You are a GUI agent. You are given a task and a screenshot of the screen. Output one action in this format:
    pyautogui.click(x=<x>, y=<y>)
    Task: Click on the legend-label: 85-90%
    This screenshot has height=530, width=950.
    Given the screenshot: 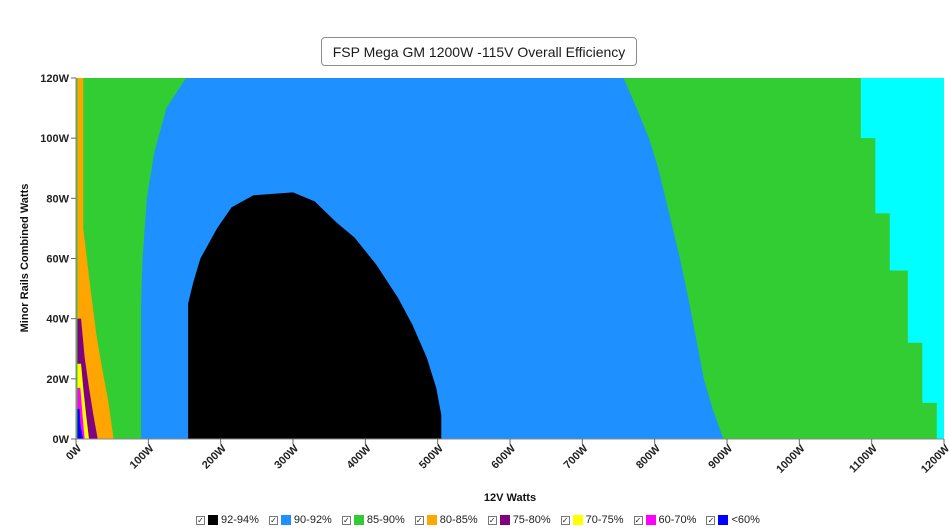 What is the action you would take?
    pyautogui.click(x=385, y=520)
    